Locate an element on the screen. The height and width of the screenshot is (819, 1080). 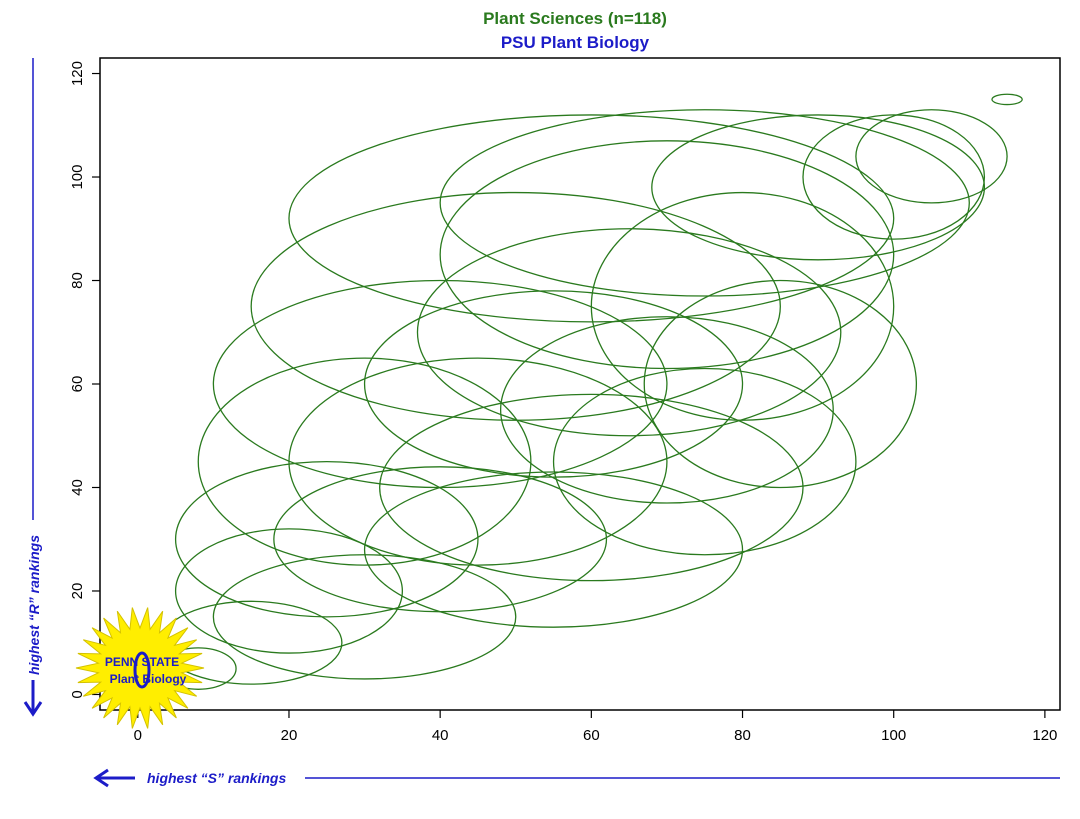
x-tick-label: 120 is located at coordinates (1044, 735).